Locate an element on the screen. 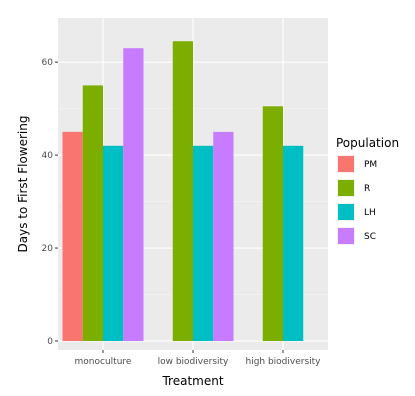  legend: Population PM R LH SC is located at coordinates (367, 190).